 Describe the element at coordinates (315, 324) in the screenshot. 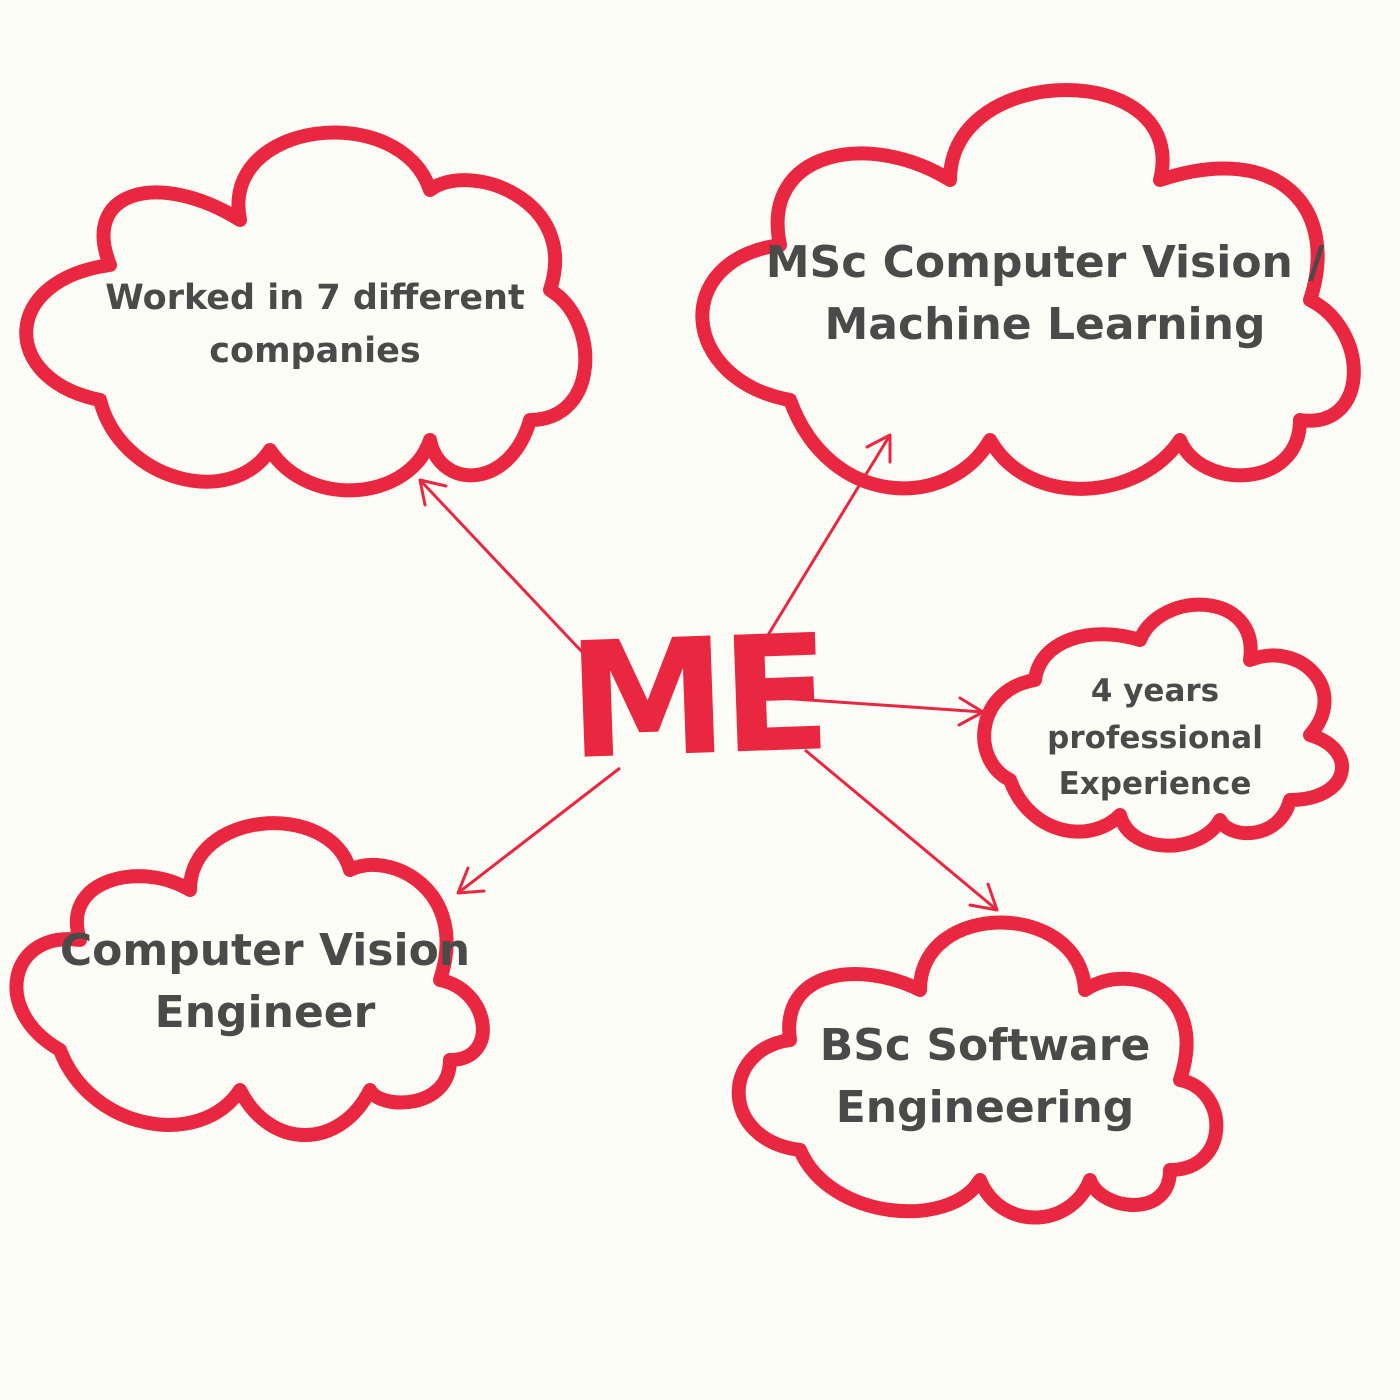

I see `node-companies-label: Worked in 7 different companies` at that location.